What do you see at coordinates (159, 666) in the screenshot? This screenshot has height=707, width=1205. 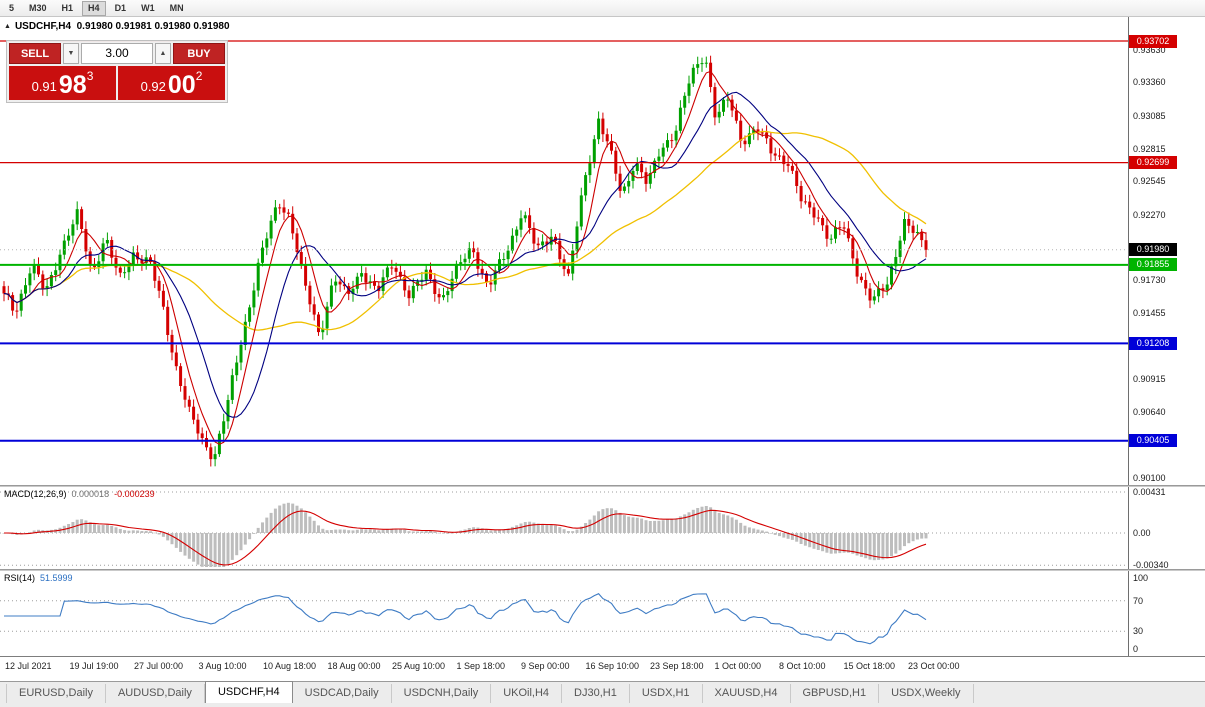 I see `time-axis-label: 27 Jul 00:00` at bounding box center [159, 666].